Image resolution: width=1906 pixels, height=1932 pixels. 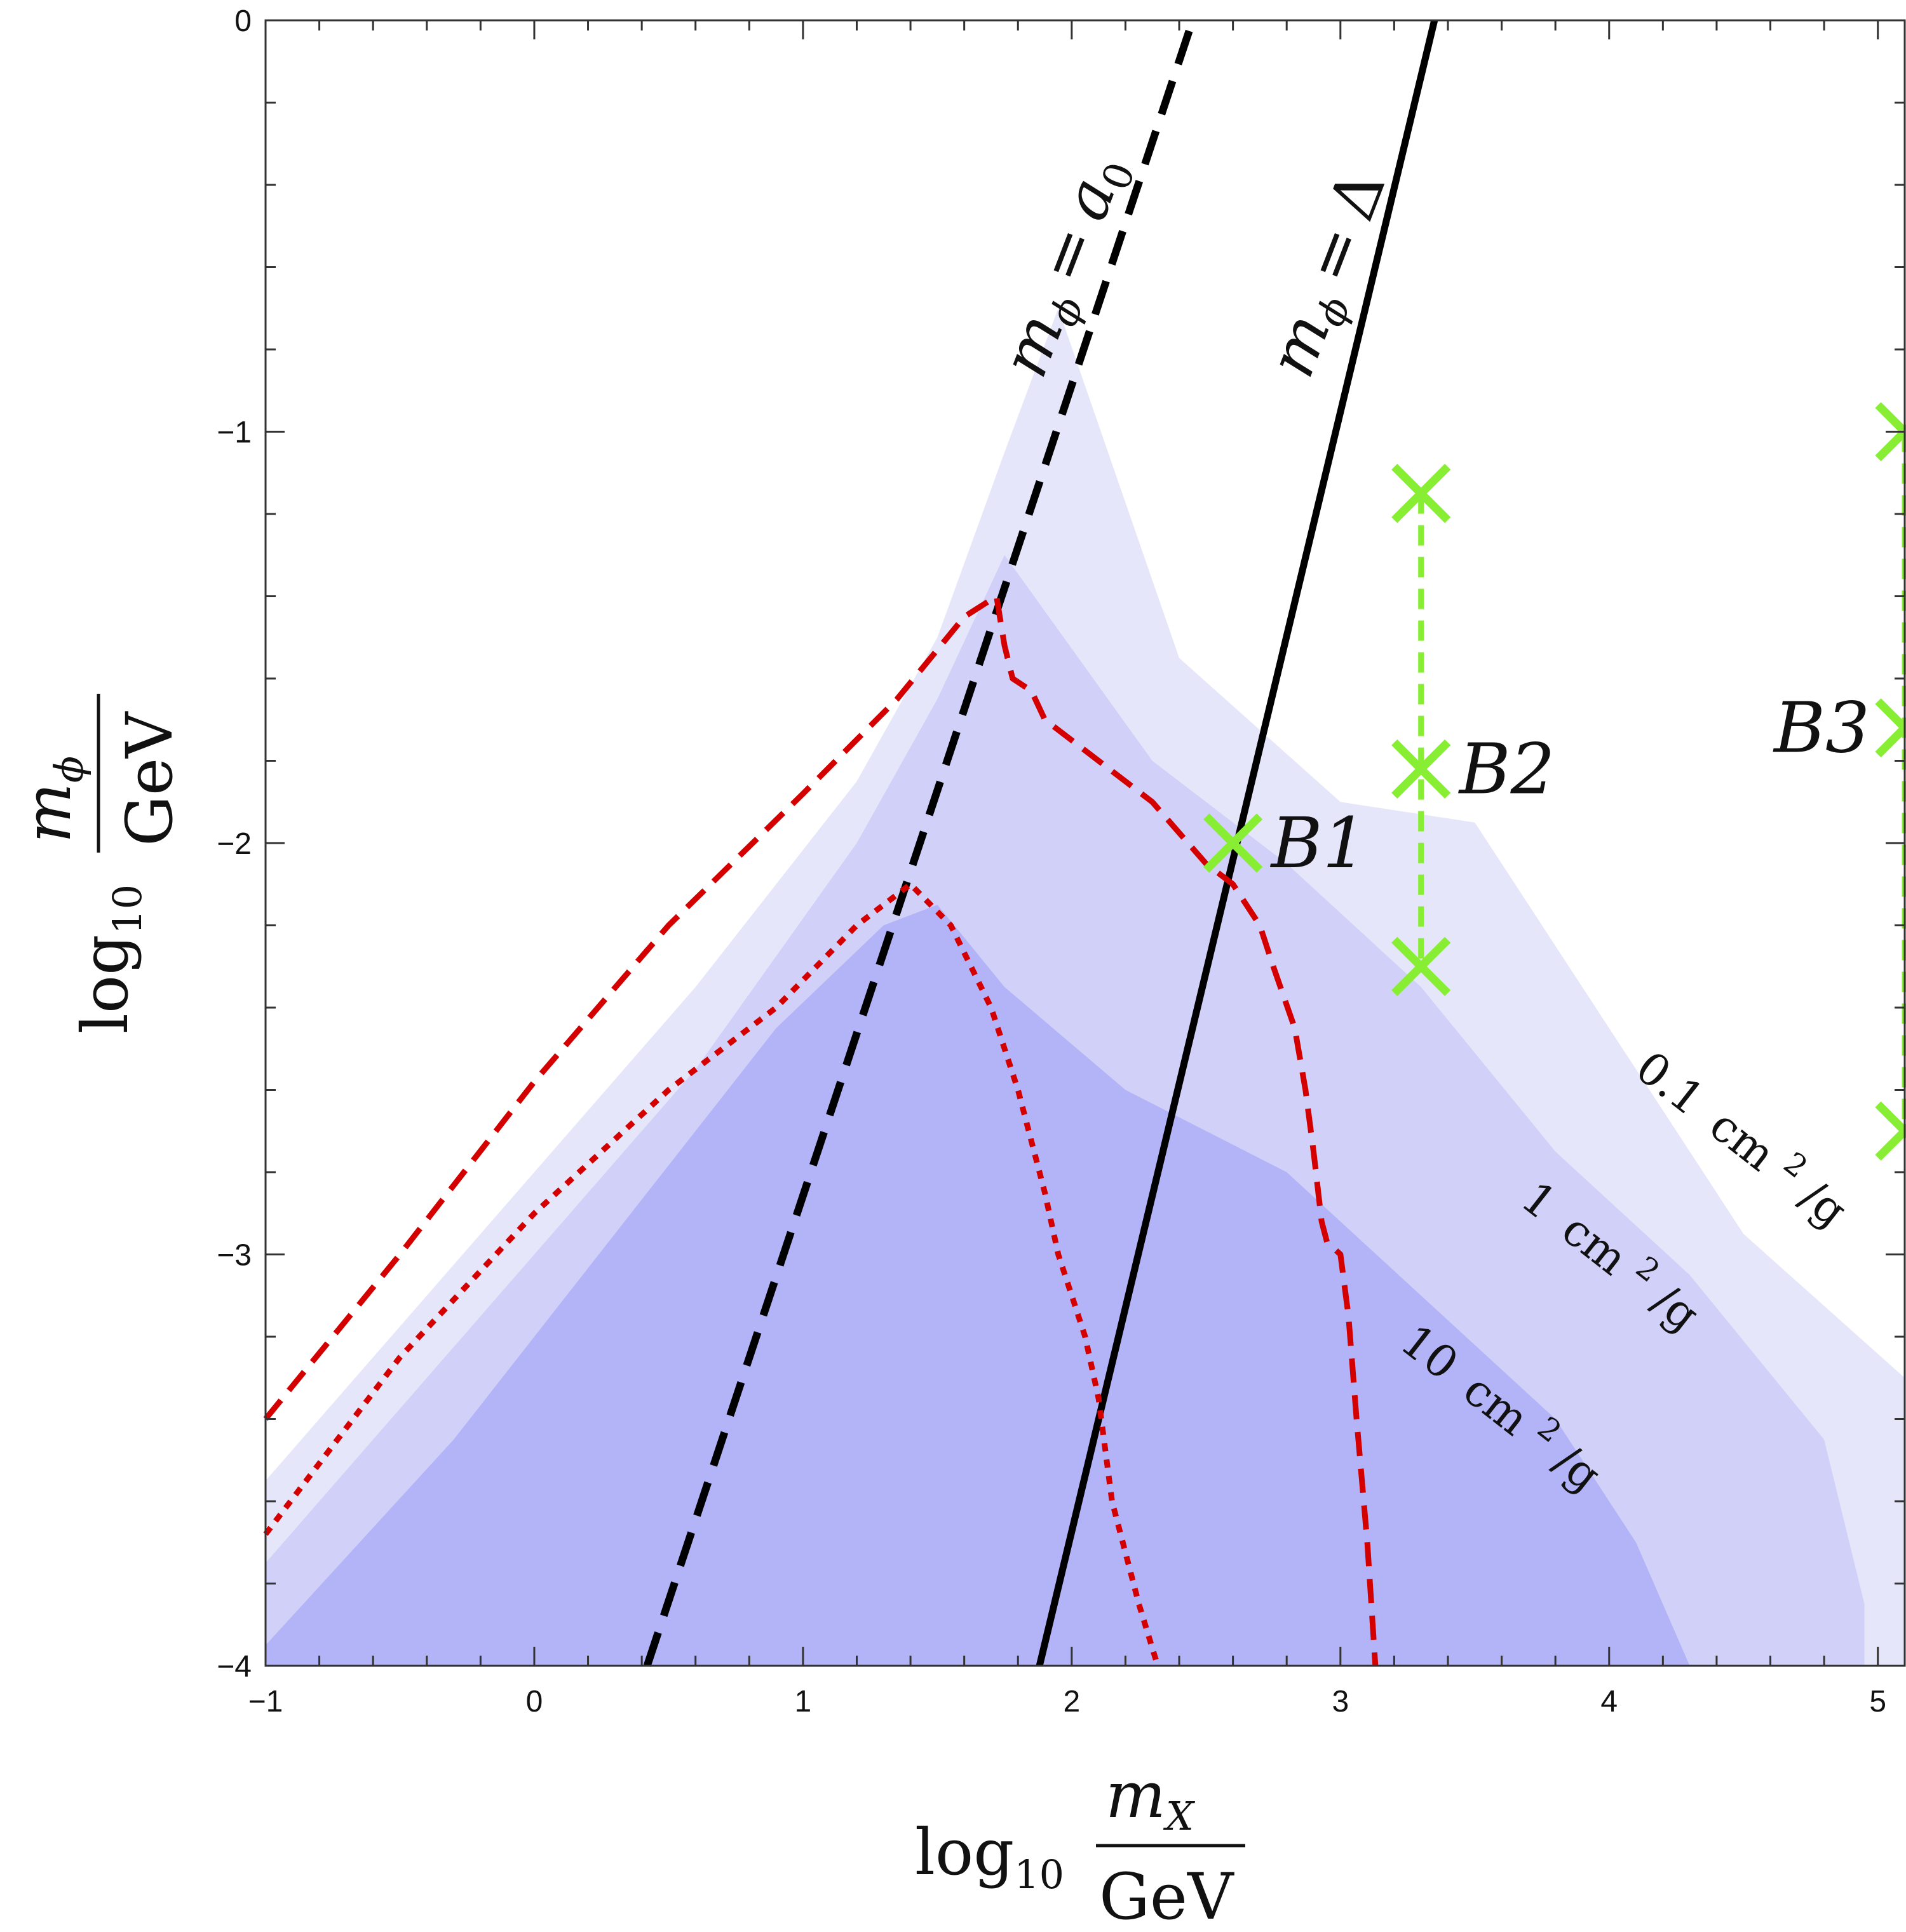 I want to click on y-axis-label-sub: 10, so click(x=127, y=909).